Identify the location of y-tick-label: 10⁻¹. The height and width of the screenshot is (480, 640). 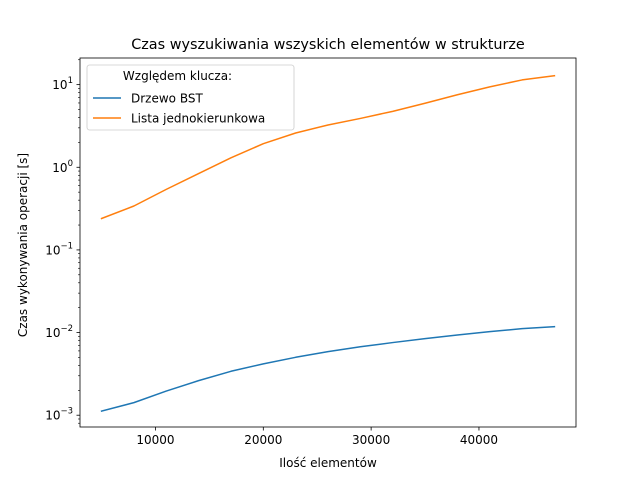
(59, 249).